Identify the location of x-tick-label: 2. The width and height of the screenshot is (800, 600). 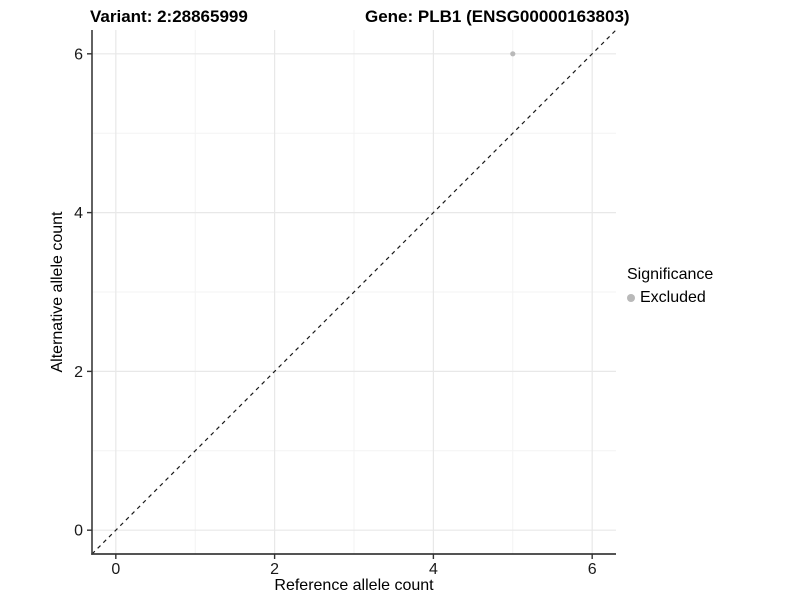
(274, 569).